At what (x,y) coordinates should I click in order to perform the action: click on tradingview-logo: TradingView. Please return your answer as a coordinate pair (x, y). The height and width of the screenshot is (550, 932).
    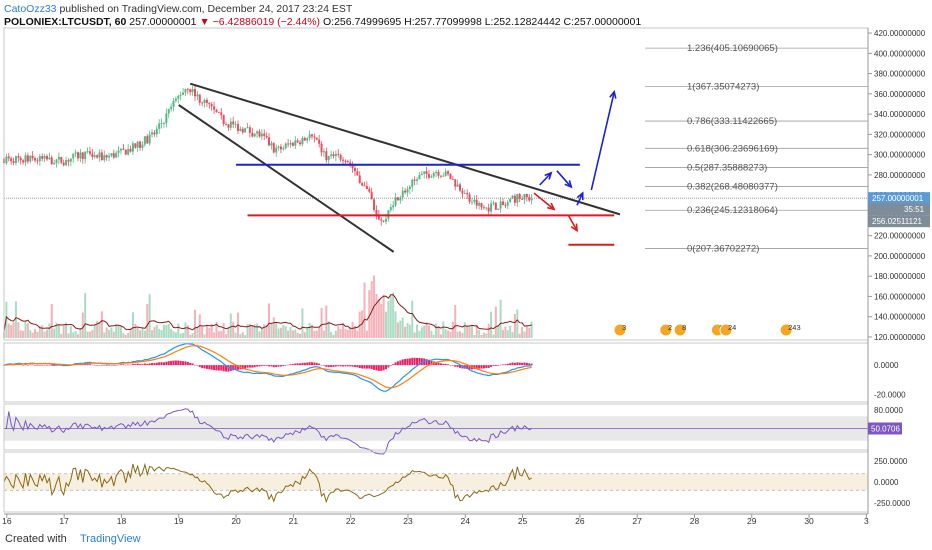
    Looking at the image, I should click on (110, 539).